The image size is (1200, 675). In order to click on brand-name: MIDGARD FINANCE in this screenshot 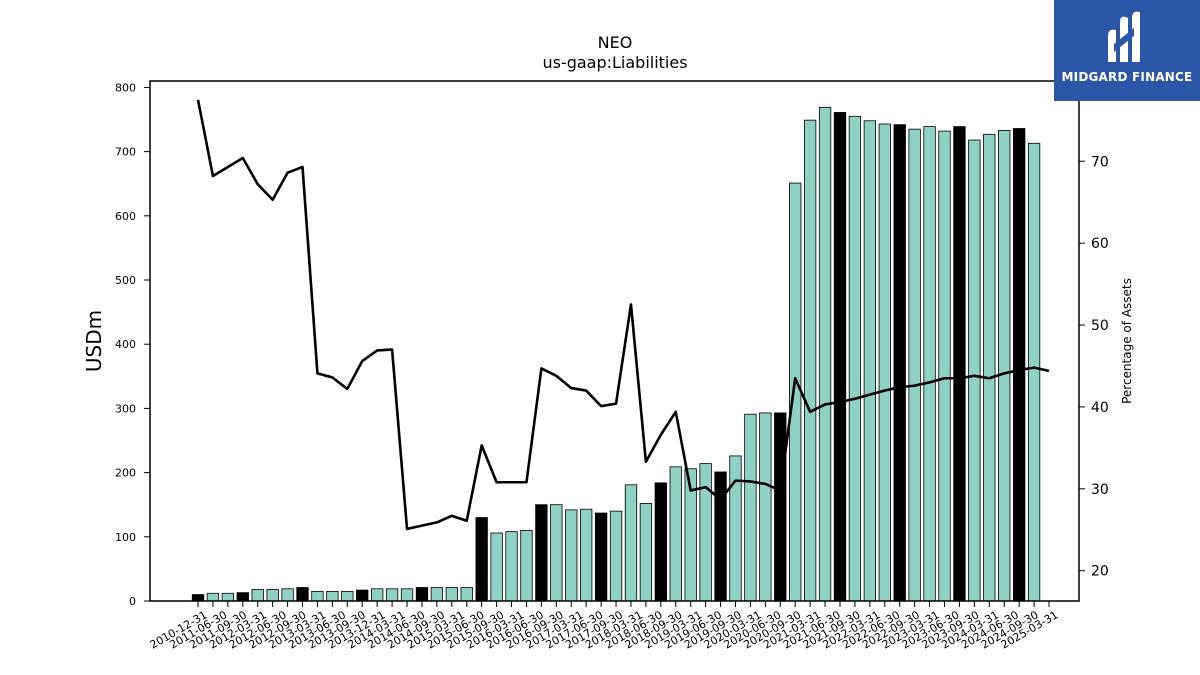, I will do `click(1127, 77)`.